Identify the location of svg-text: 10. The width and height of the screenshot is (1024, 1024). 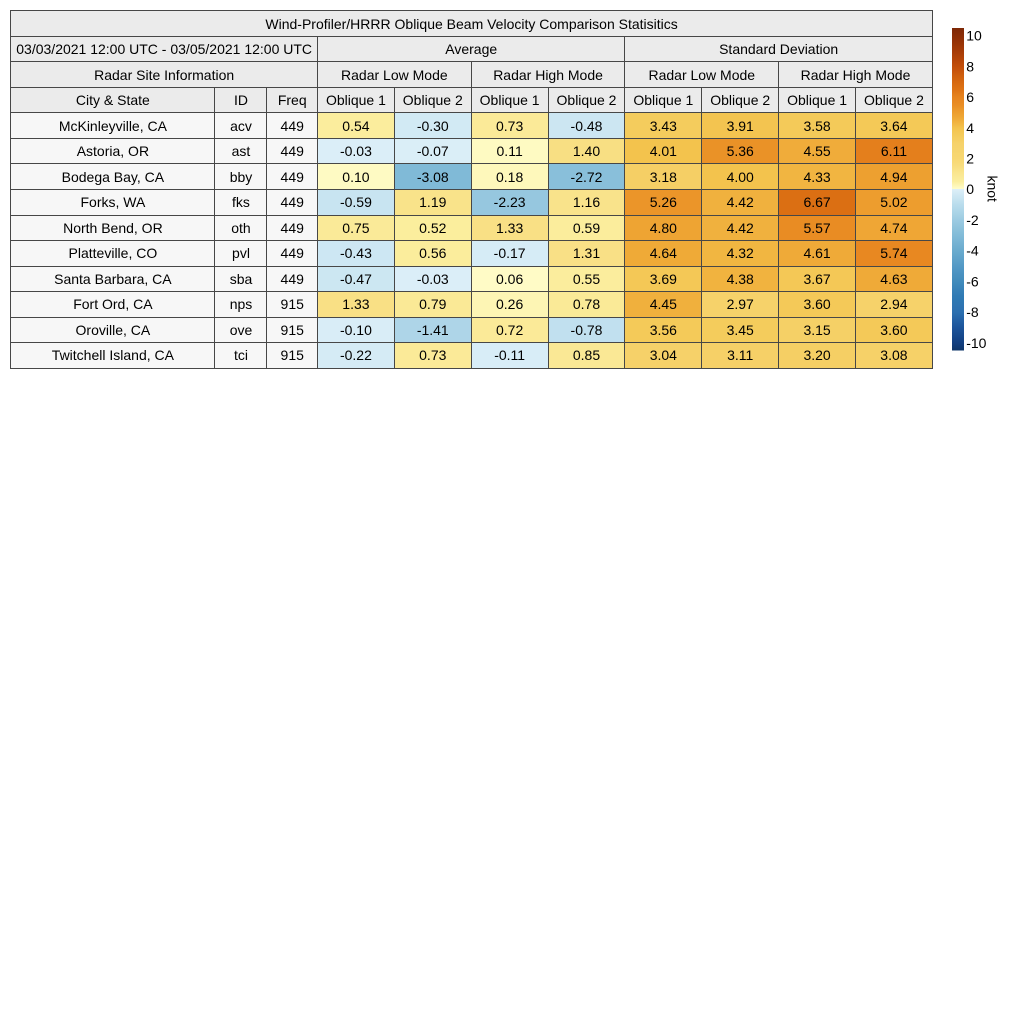
(974, 36).